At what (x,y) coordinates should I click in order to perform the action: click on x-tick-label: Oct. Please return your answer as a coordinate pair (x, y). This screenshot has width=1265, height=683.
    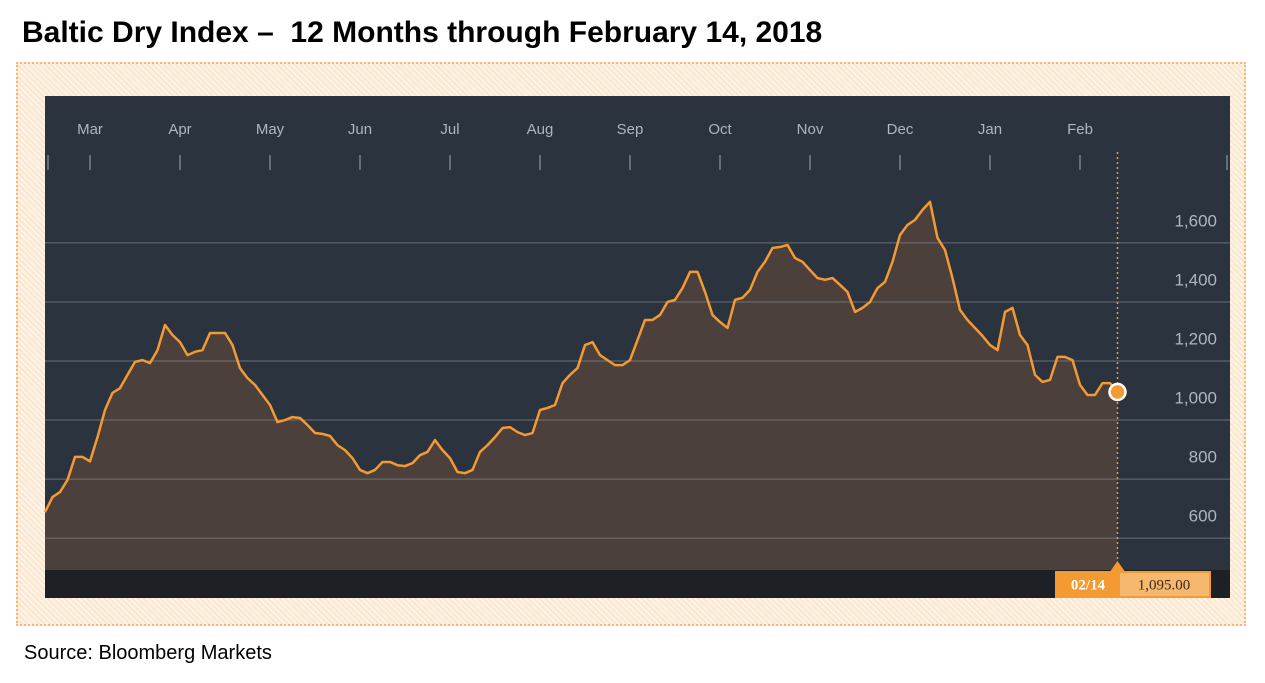
    Looking at the image, I should click on (720, 129).